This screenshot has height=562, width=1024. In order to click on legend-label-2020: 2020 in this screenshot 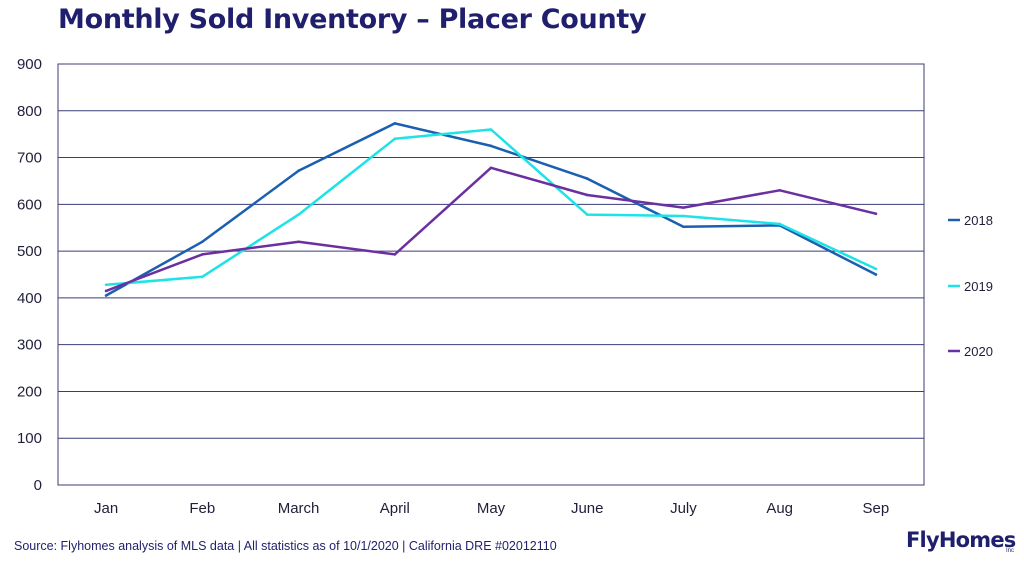, I will do `click(978, 351)`.